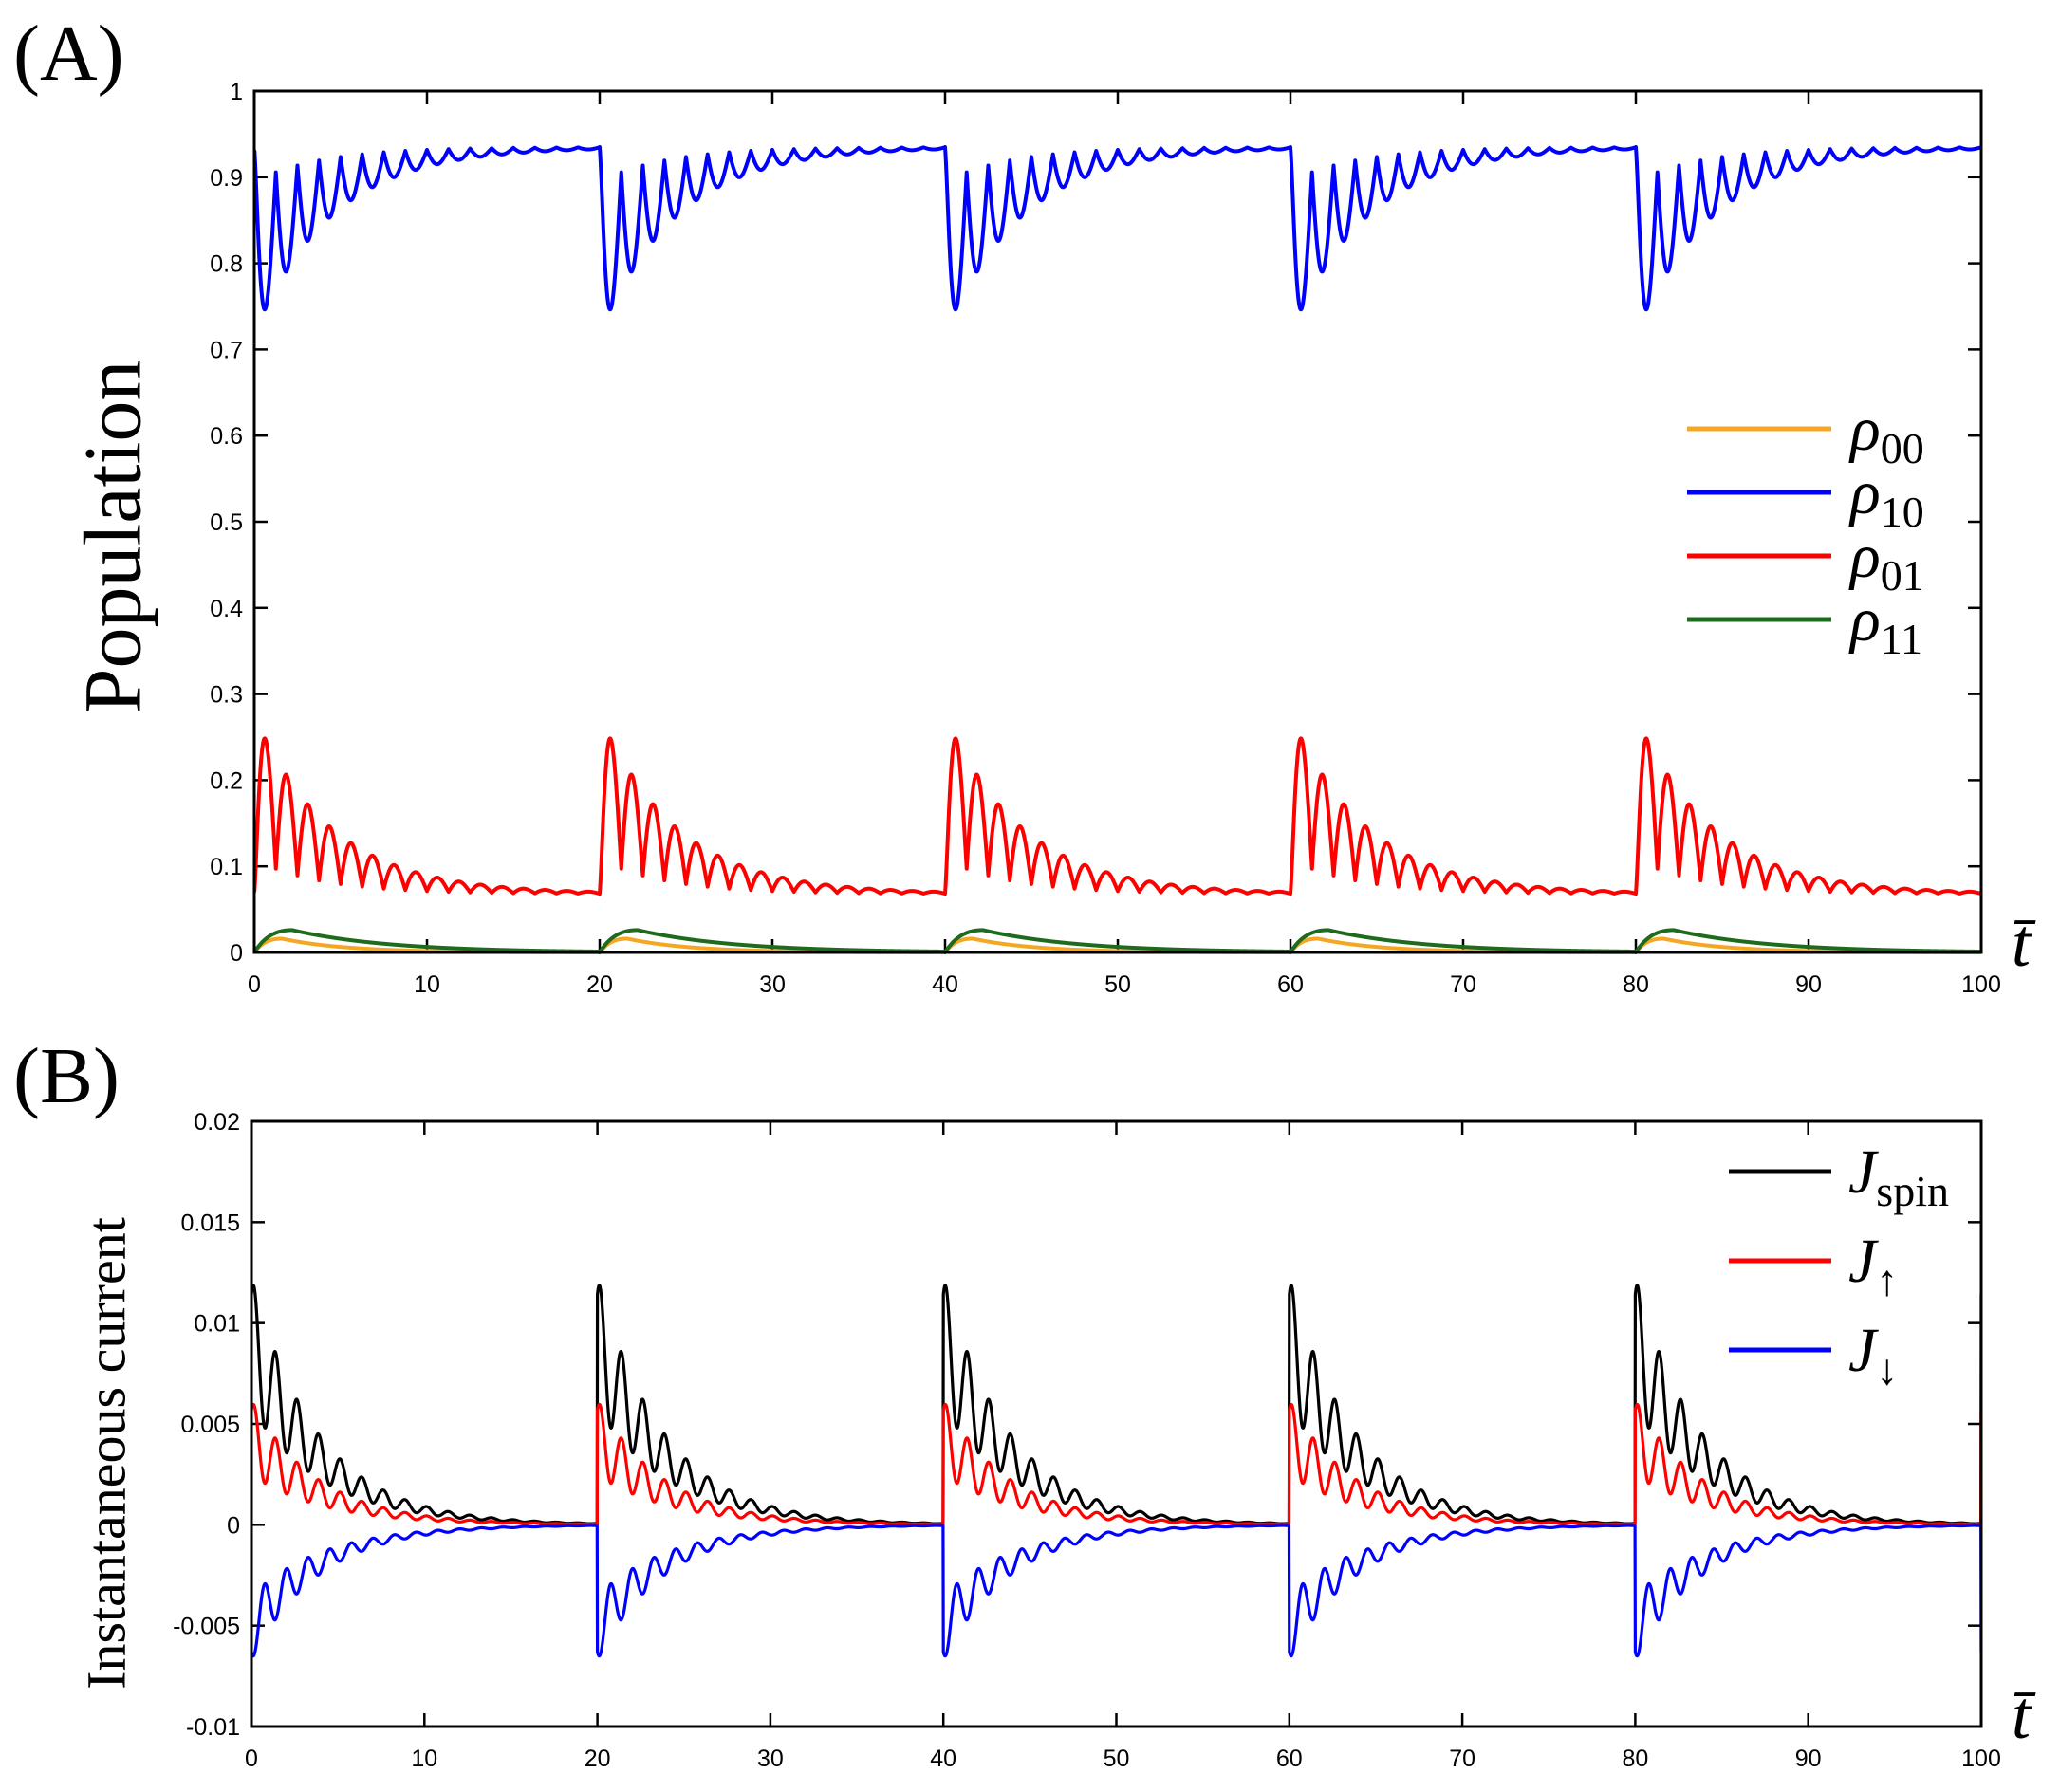  I want to click on legend-entry-ρ10: ρ10, so click(1886, 497).